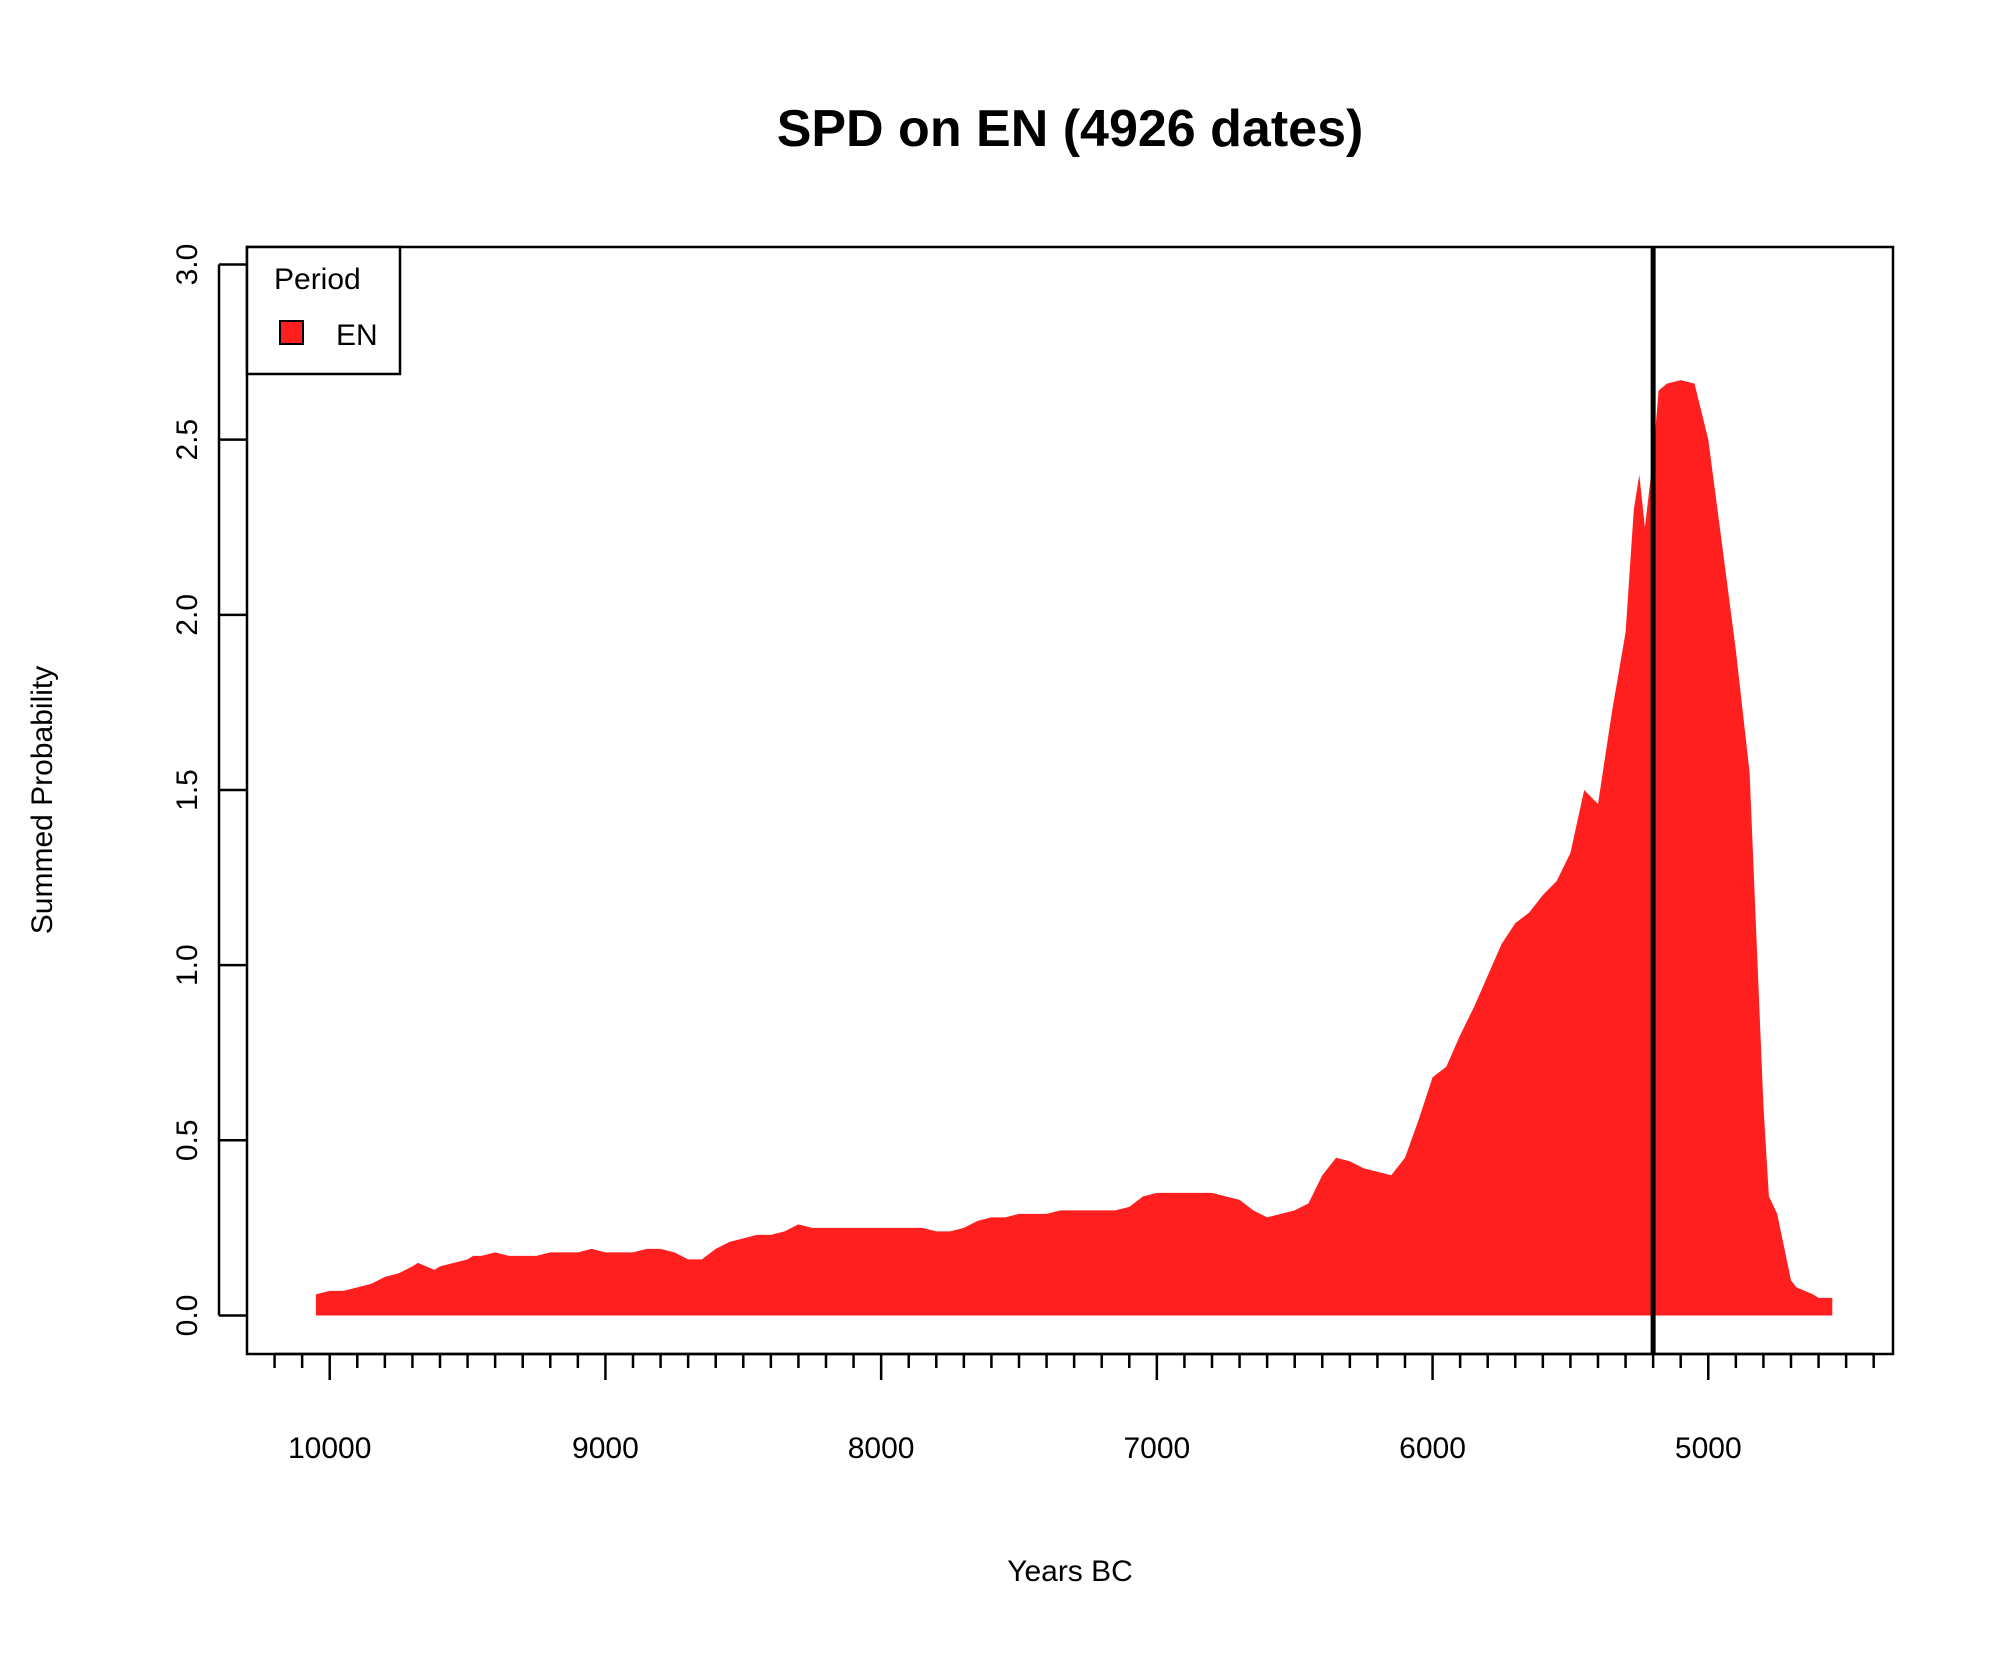 This screenshot has height=1653, width=2007. What do you see at coordinates (1432, 1448) in the screenshot?
I see `x-tick-label: 6000` at bounding box center [1432, 1448].